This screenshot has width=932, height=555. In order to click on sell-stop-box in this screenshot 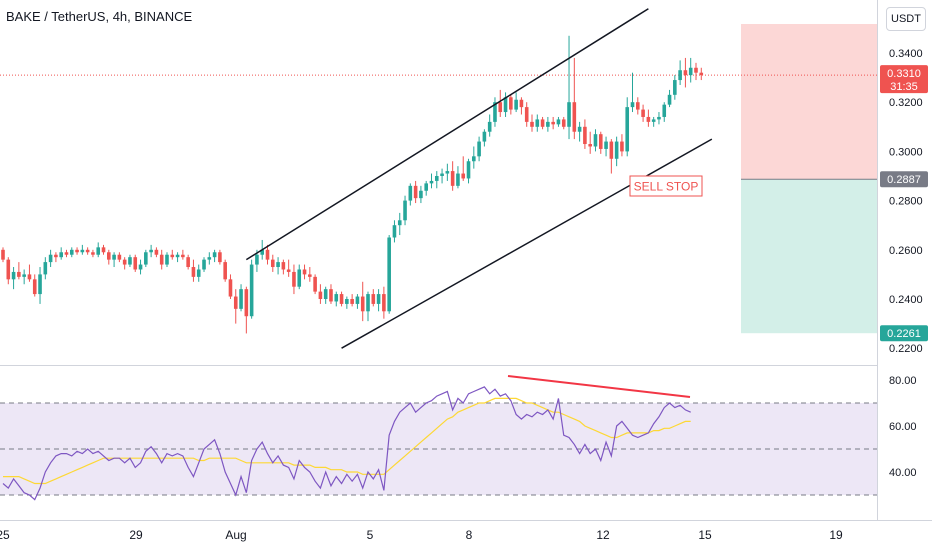, I will do `click(666, 186)`.